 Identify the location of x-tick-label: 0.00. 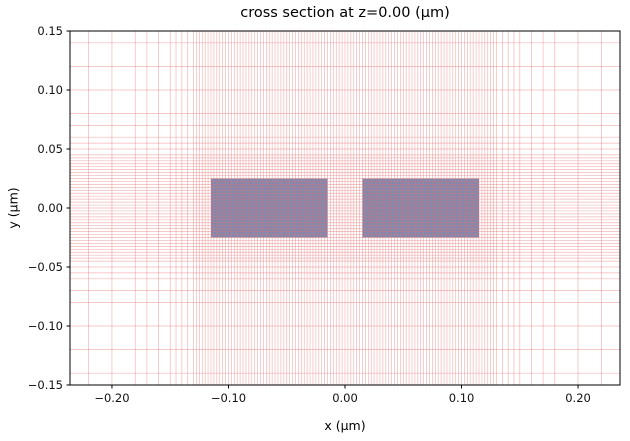
(345, 398).